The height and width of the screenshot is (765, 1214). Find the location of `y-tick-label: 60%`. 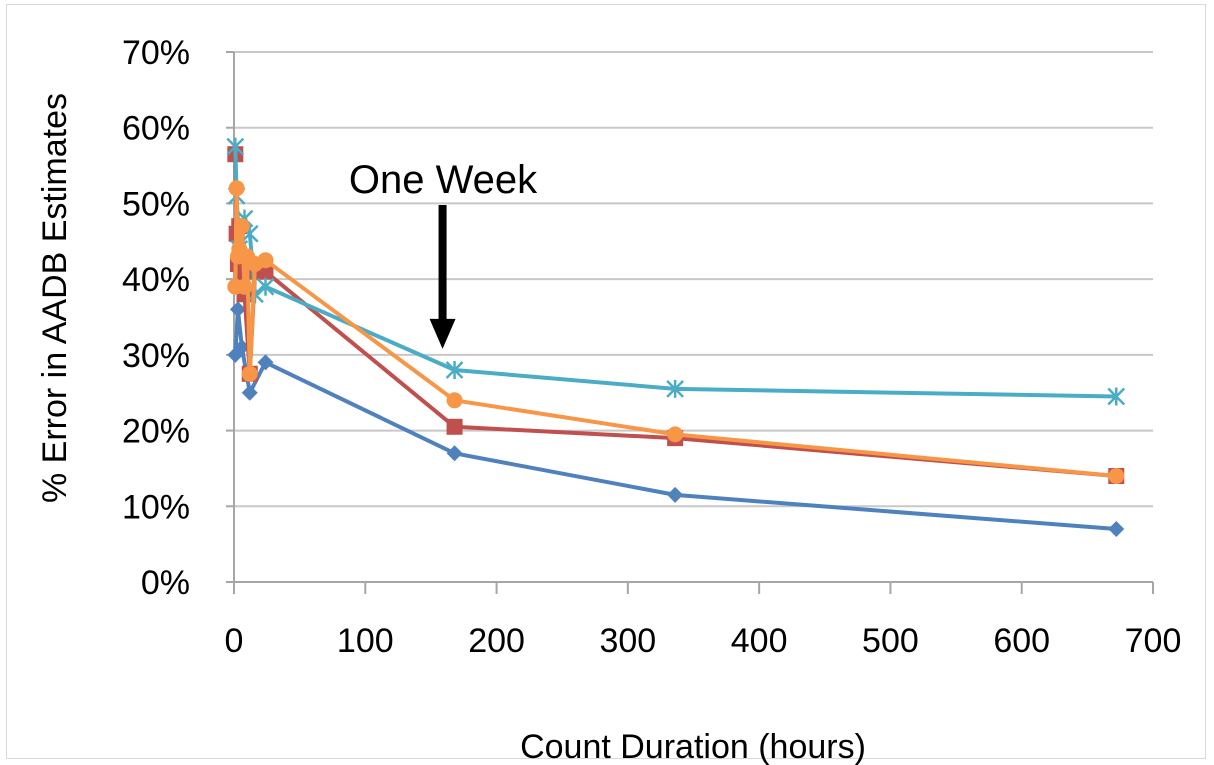

y-tick-label: 60% is located at coordinates (156, 129).